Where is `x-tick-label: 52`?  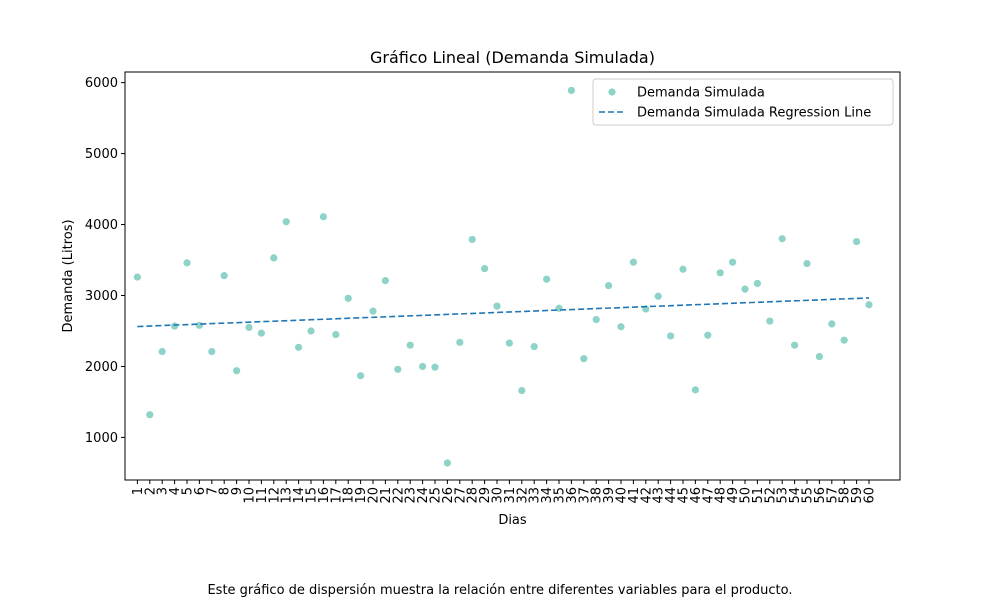
x-tick-label: 52 is located at coordinates (770, 495).